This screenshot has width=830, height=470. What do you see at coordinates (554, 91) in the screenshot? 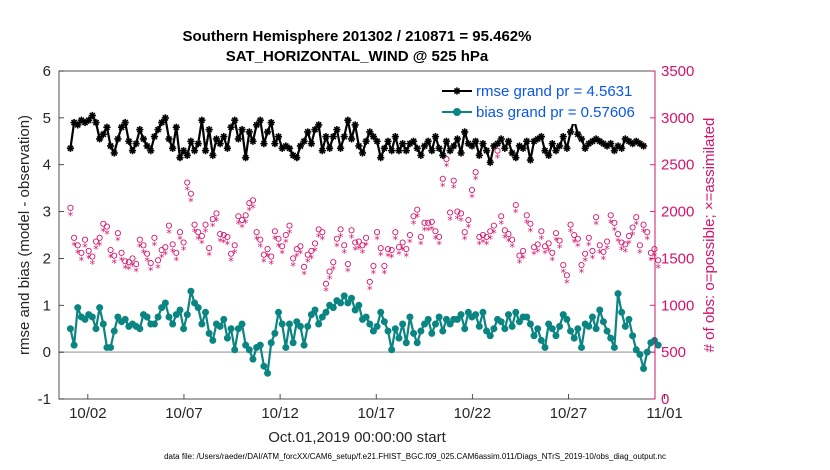
I see `legend-rmse-label: rmse grand pr = 4.5631` at bounding box center [554, 91].